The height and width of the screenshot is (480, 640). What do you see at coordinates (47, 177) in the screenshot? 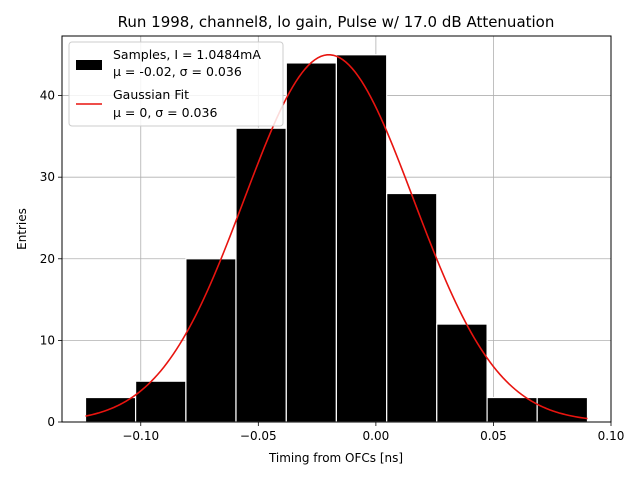
I see `y-tick-label: 30` at bounding box center [47, 177].